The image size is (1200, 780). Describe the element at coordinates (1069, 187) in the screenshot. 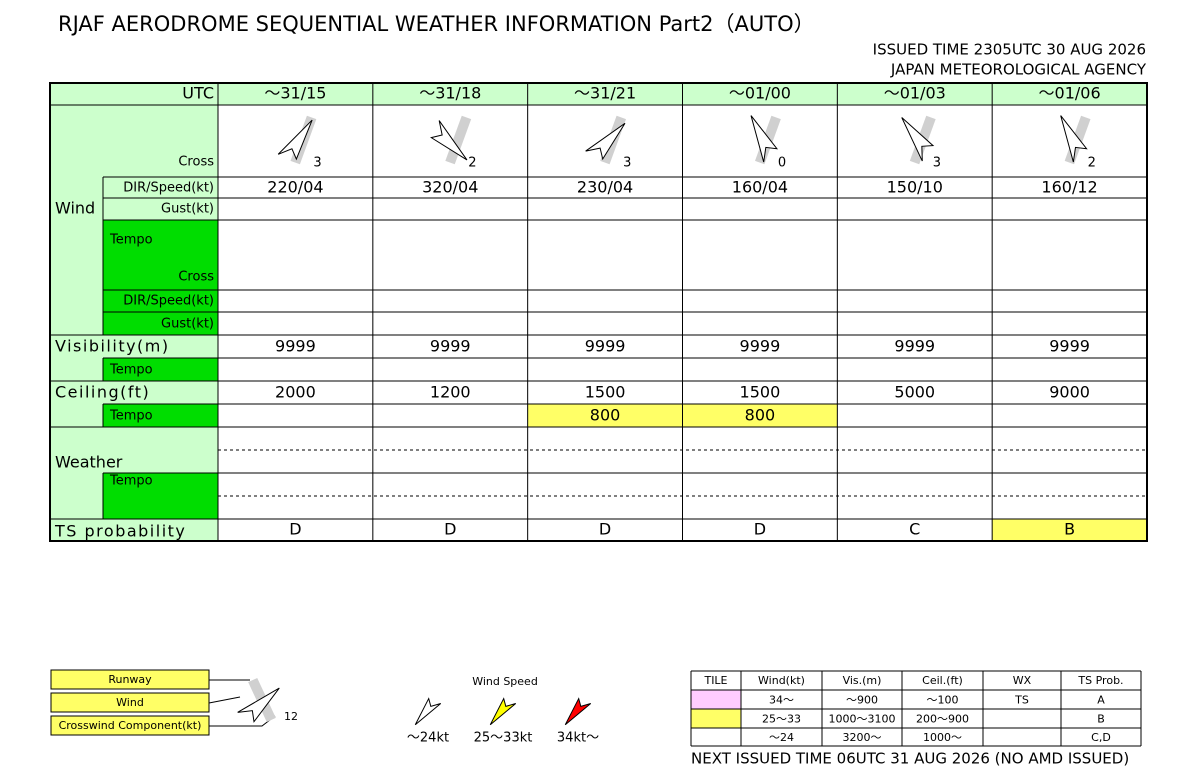

I see `dir-speed: 160/12` at that location.